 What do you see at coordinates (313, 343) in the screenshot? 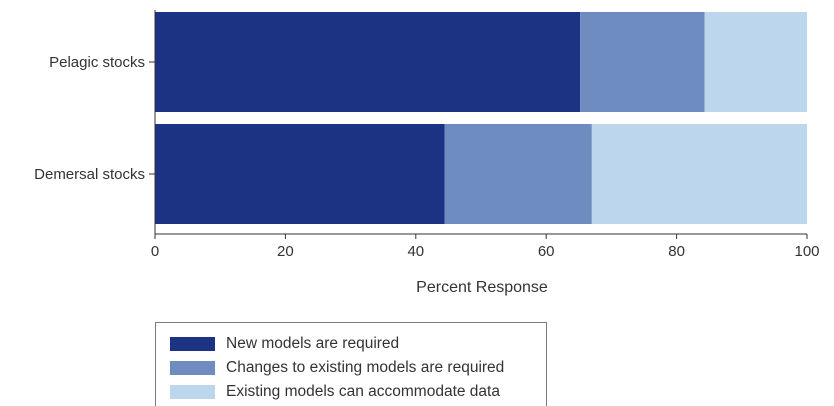
I see `legend-label: New models are required` at bounding box center [313, 343].